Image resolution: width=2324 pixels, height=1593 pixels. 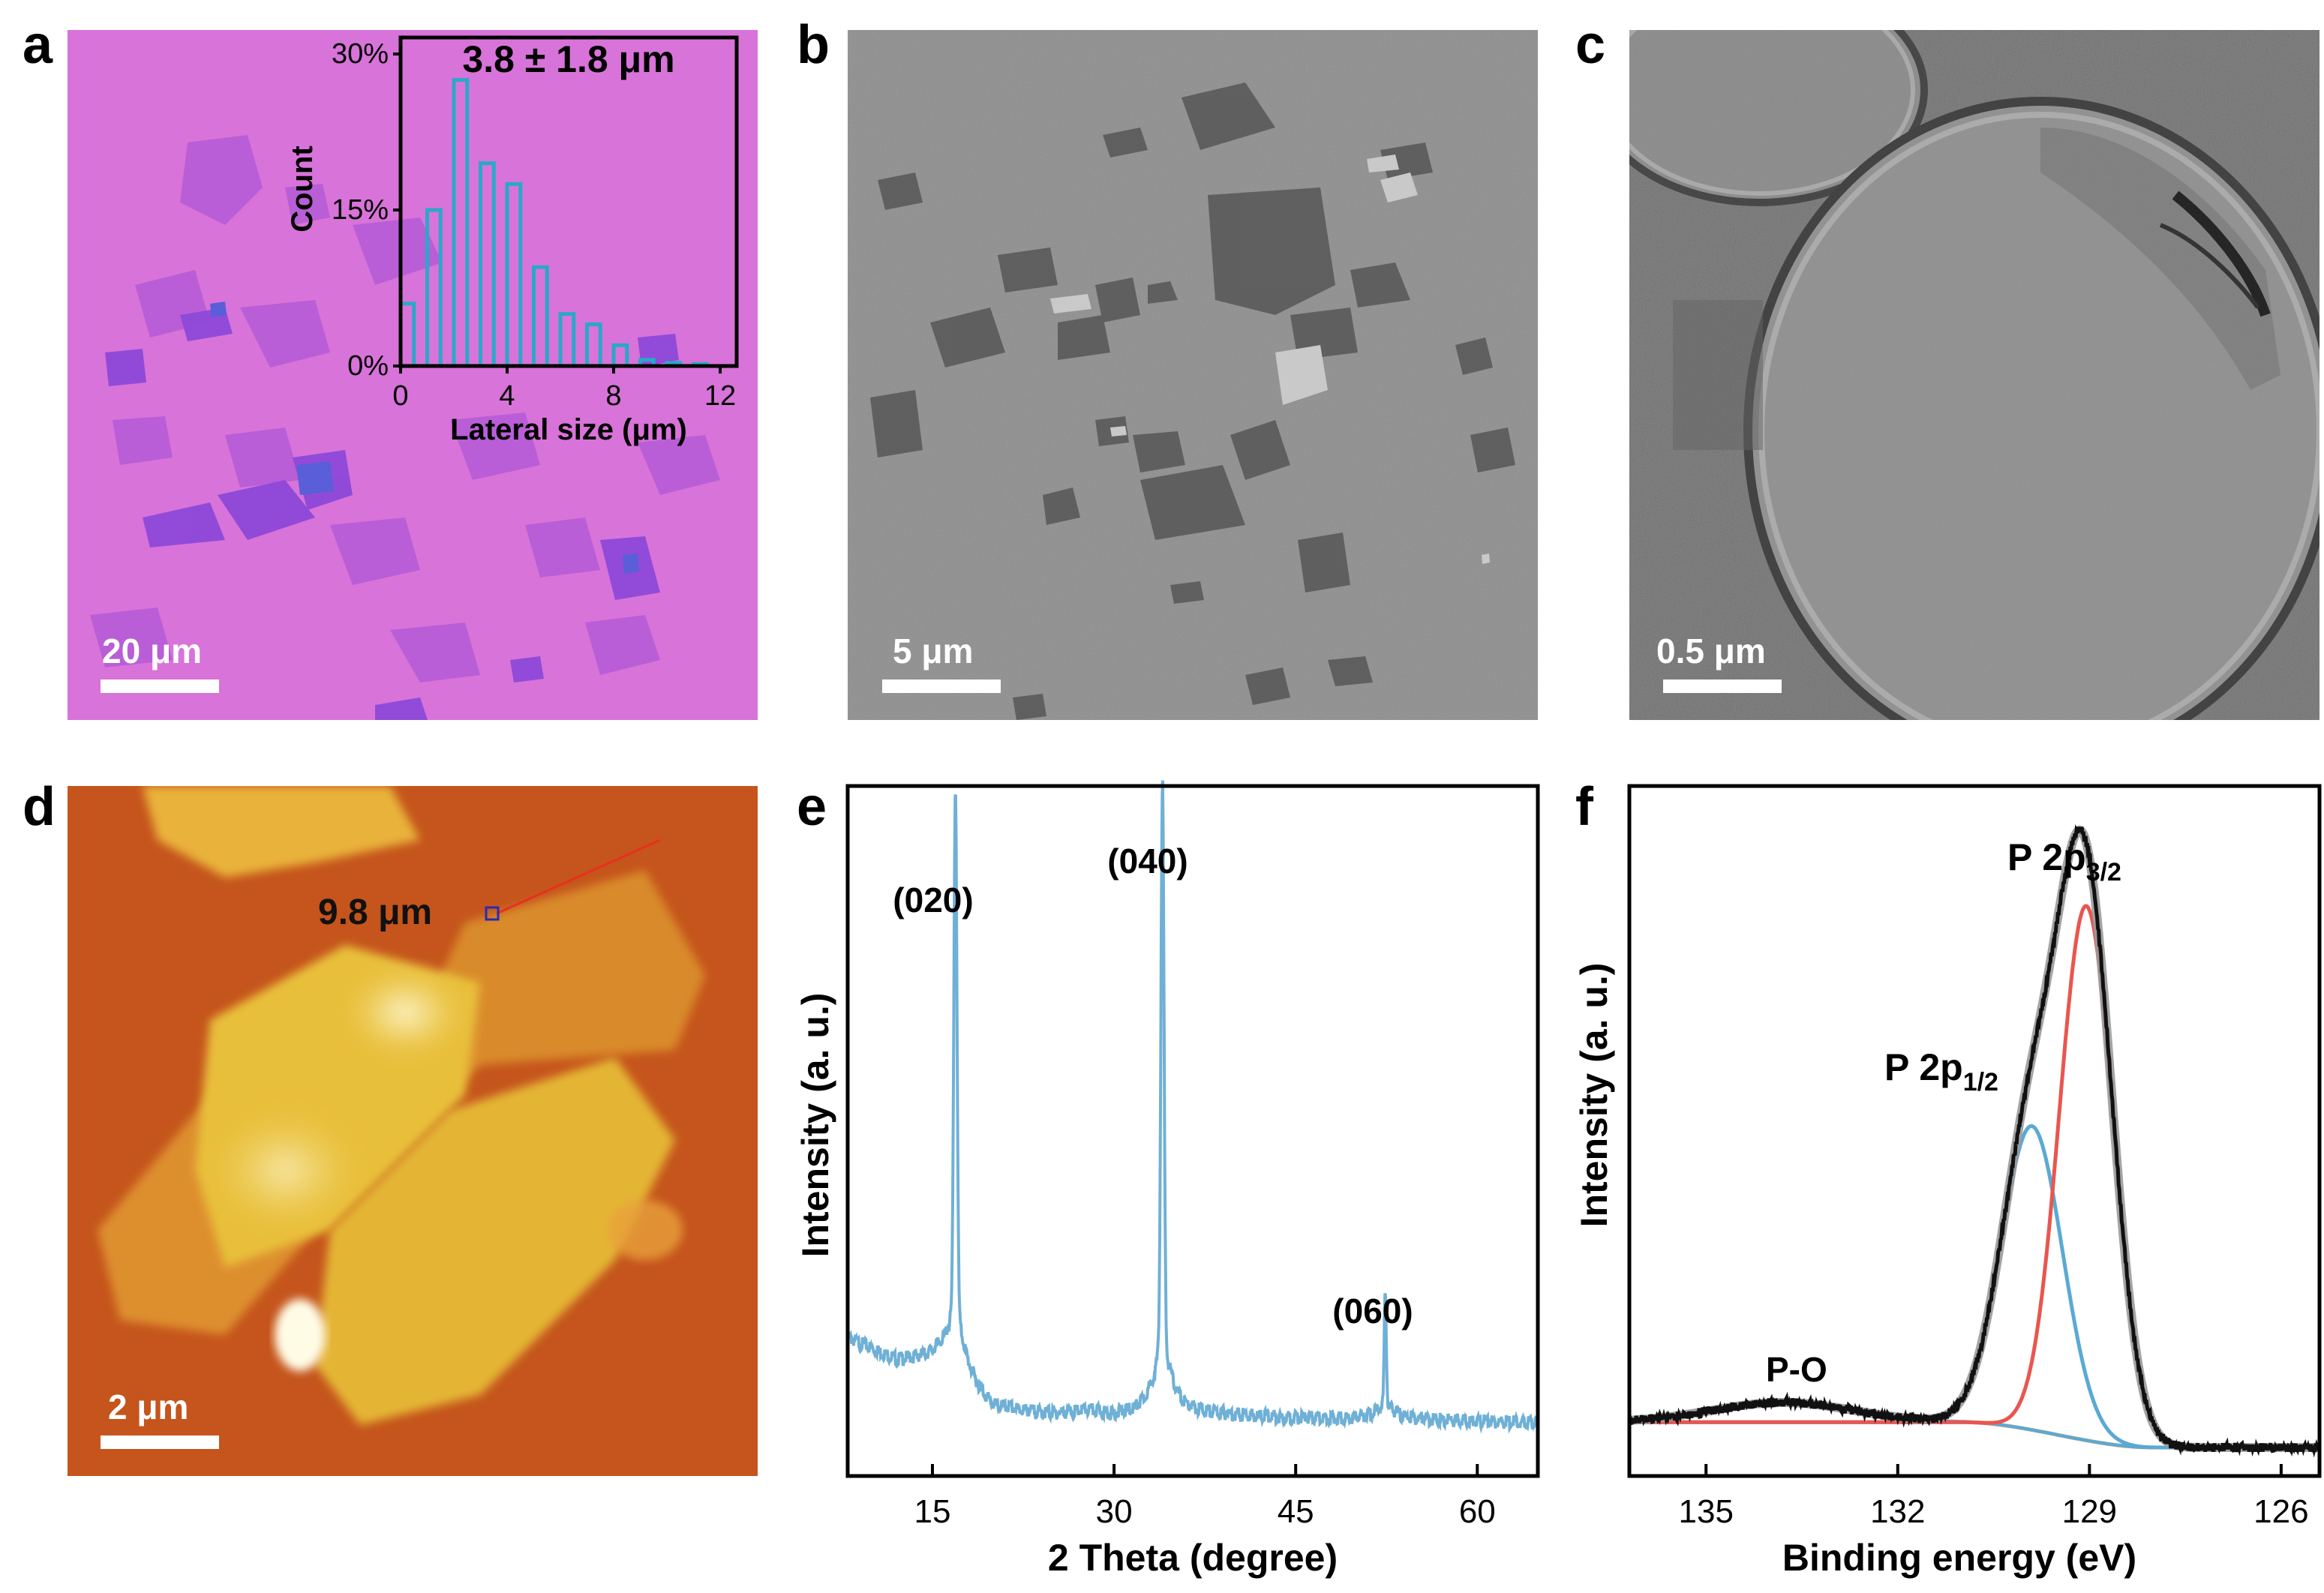 I want to click on svg-text: 2 μm, so click(x=148, y=1407).